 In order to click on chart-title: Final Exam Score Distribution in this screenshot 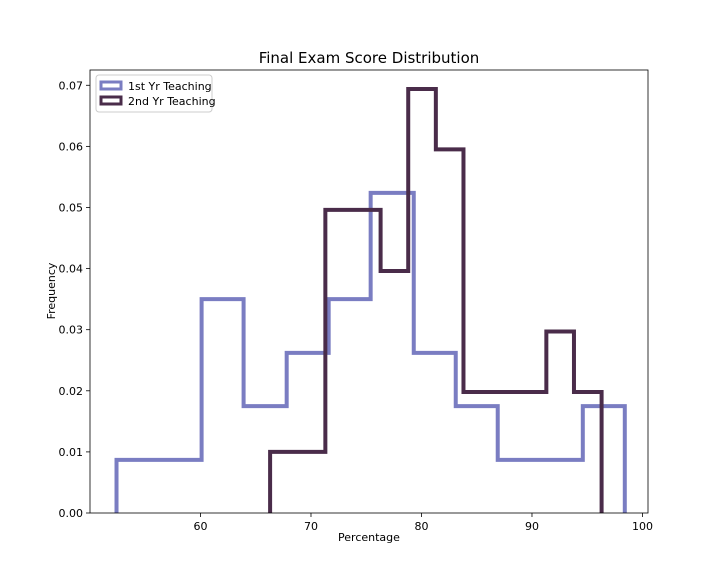, I will do `click(369, 58)`.